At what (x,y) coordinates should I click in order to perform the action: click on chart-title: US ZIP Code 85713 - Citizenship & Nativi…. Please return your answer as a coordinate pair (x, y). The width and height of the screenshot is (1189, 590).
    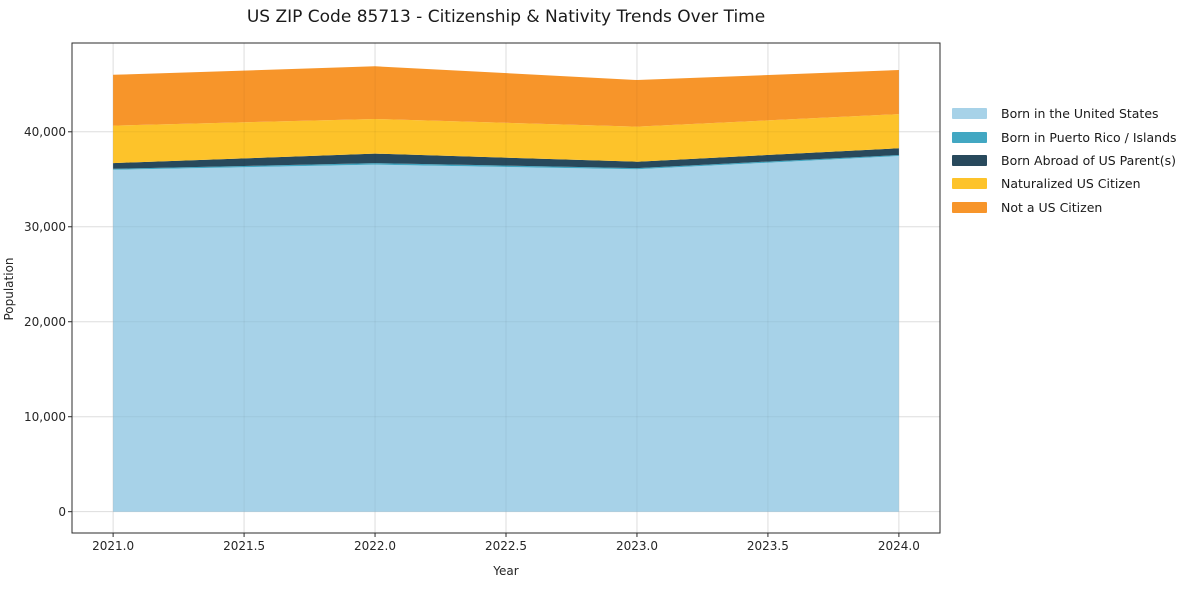
    Looking at the image, I should click on (506, 17).